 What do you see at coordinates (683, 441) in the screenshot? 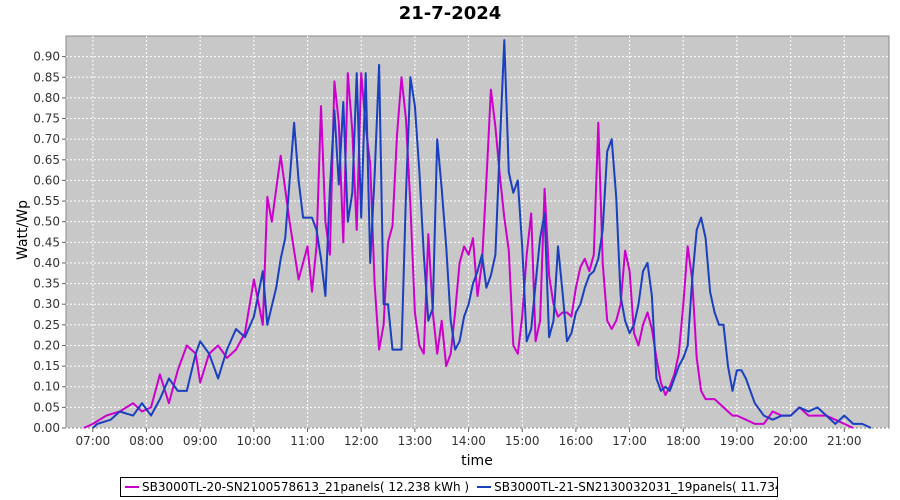
I see `x-tick-label: 18:00` at bounding box center [683, 441].